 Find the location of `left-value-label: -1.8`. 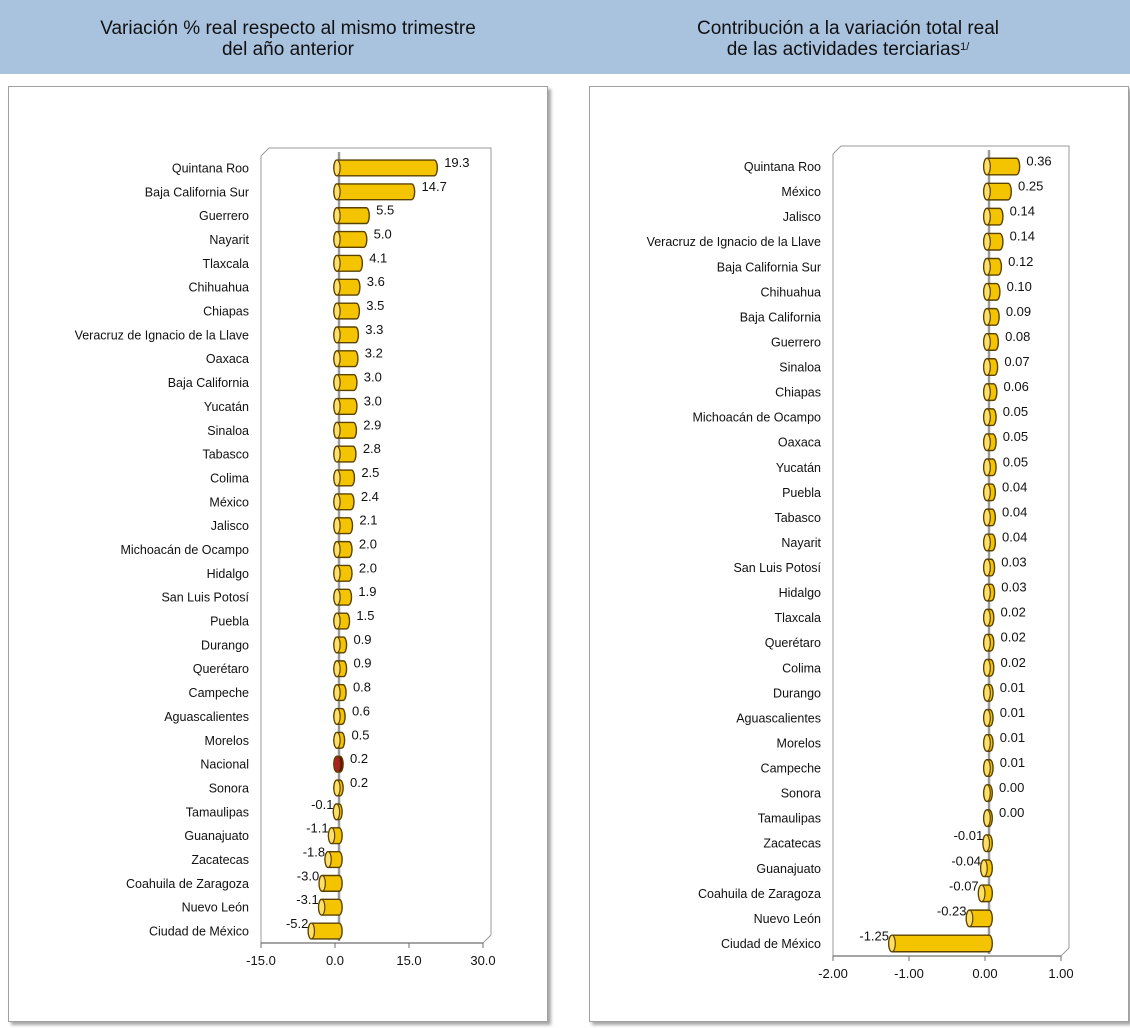

left-value-label: -1.8 is located at coordinates (314, 852).